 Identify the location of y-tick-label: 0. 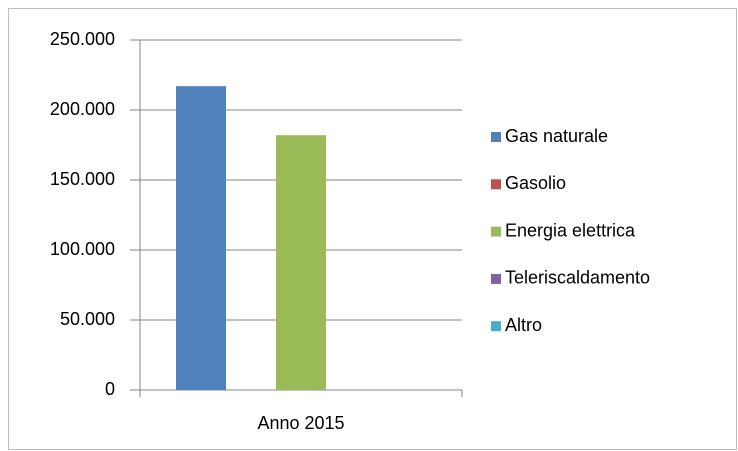
(110, 389).